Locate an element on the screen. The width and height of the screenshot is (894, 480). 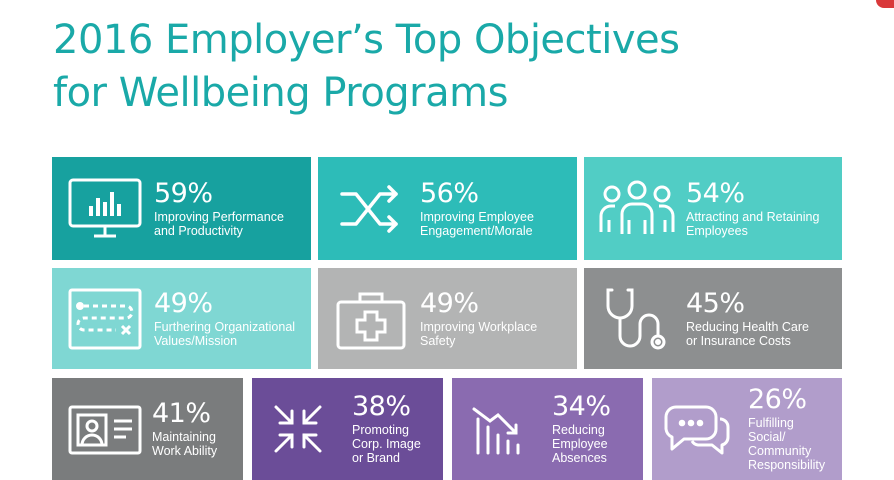
people-group-icon is located at coordinates (637, 209).